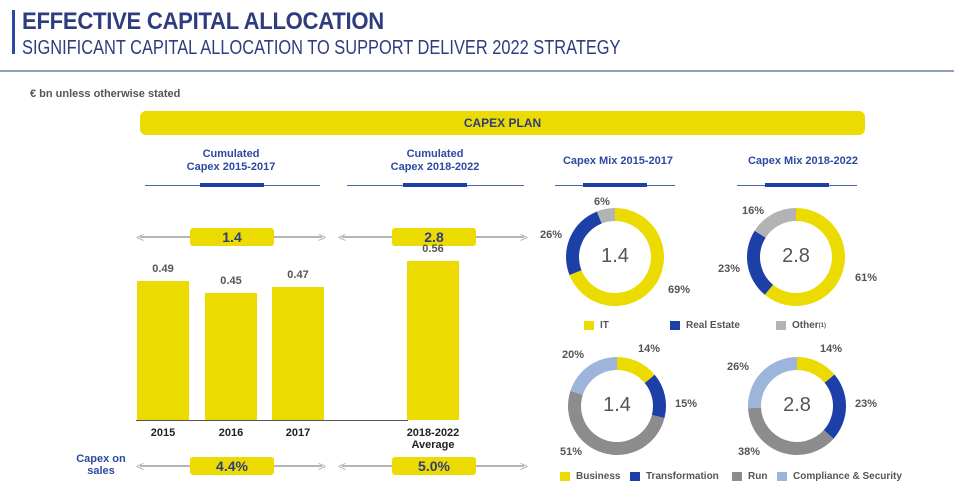  Describe the element at coordinates (231, 280) in the screenshot. I see `bar-value-label: 0.45` at that location.